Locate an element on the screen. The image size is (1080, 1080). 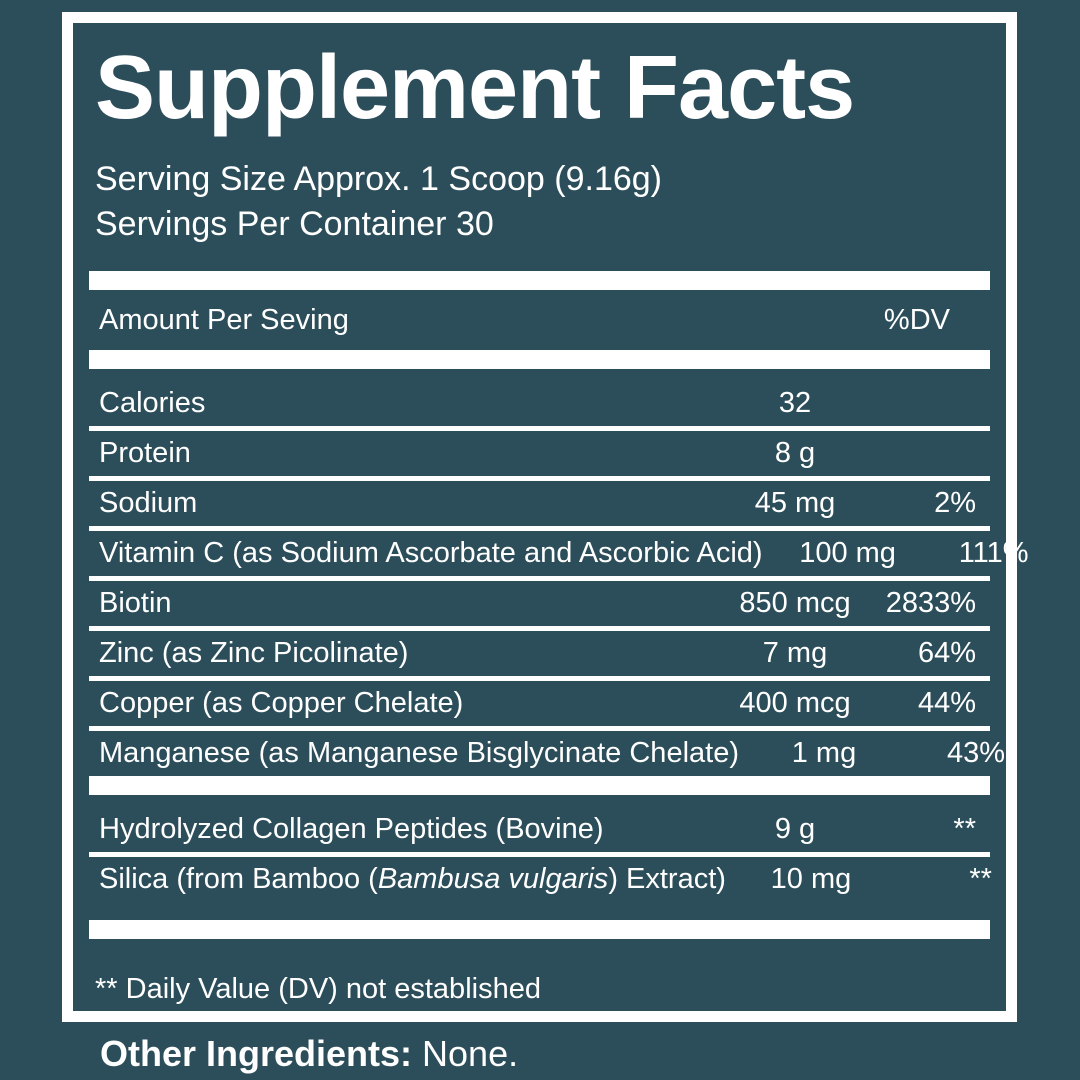
nutrient-dv: 43% is located at coordinates (975, 753).